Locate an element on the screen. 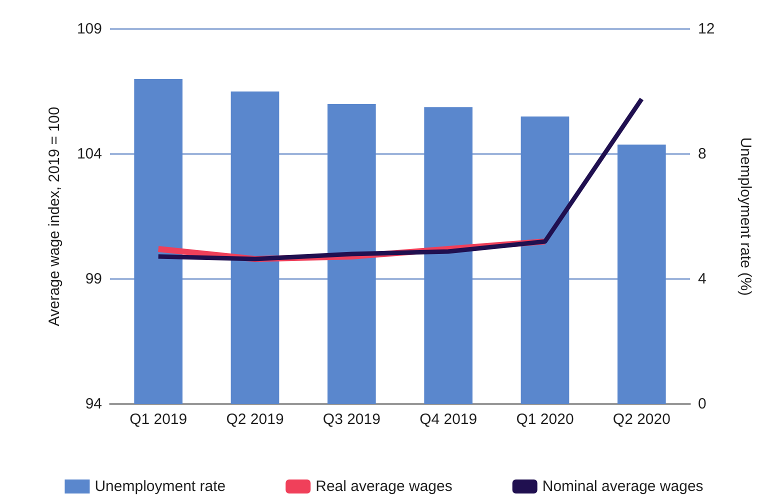 This screenshot has height=499, width=768. legend-label: Real average wages is located at coordinates (384, 486).